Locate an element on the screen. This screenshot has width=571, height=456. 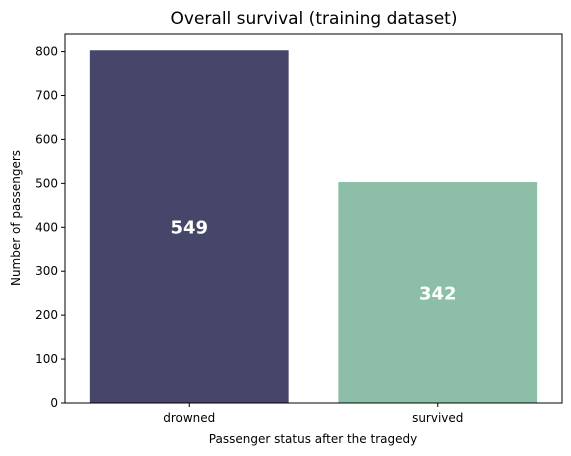
y-tick-label-0: 0 is located at coordinates (54, 403).